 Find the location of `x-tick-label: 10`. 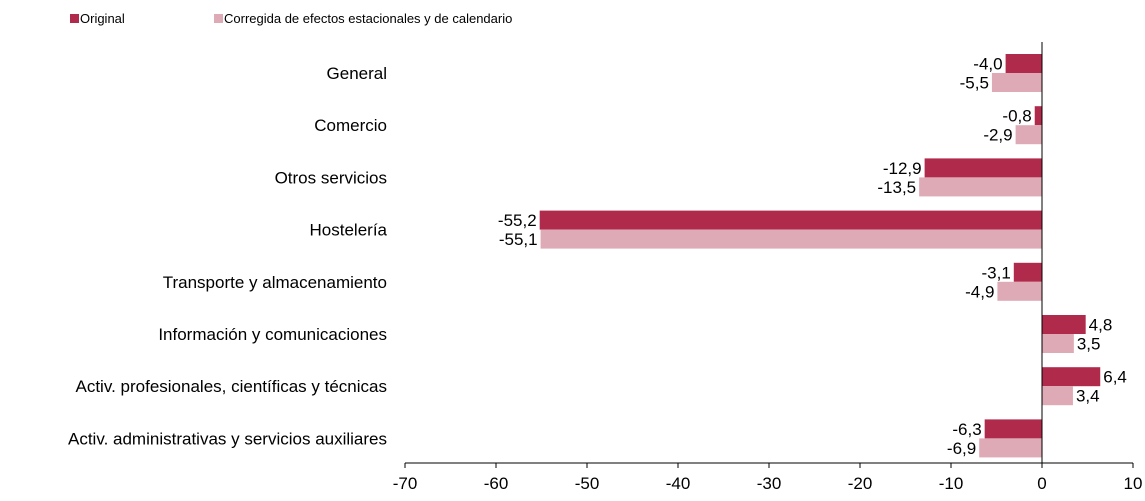

x-tick-label: 10 is located at coordinates (1133, 483).